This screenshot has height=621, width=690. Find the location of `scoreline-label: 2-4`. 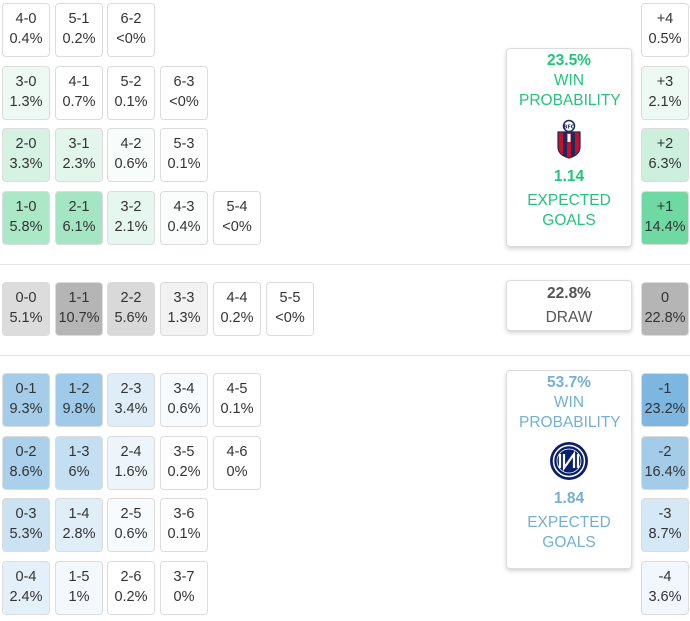

scoreline-label: 2-4 is located at coordinates (131, 452).